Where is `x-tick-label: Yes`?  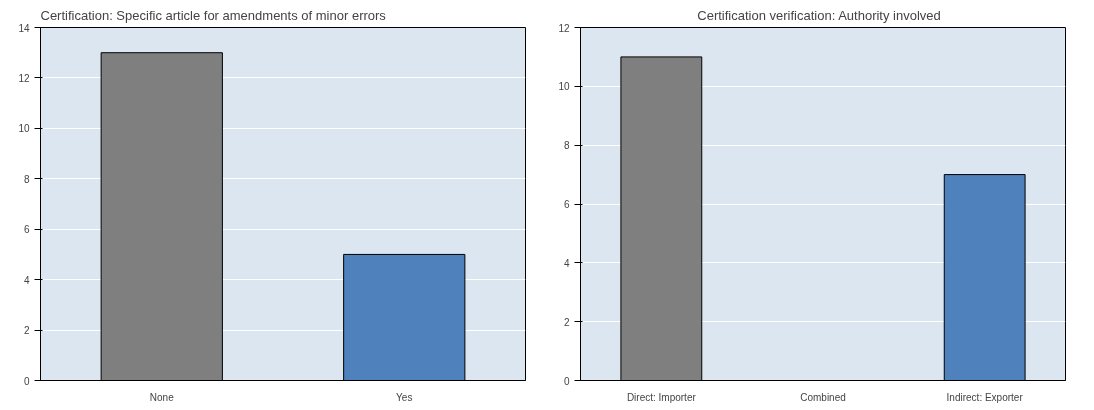 x-tick-label: Yes is located at coordinates (404, 397).